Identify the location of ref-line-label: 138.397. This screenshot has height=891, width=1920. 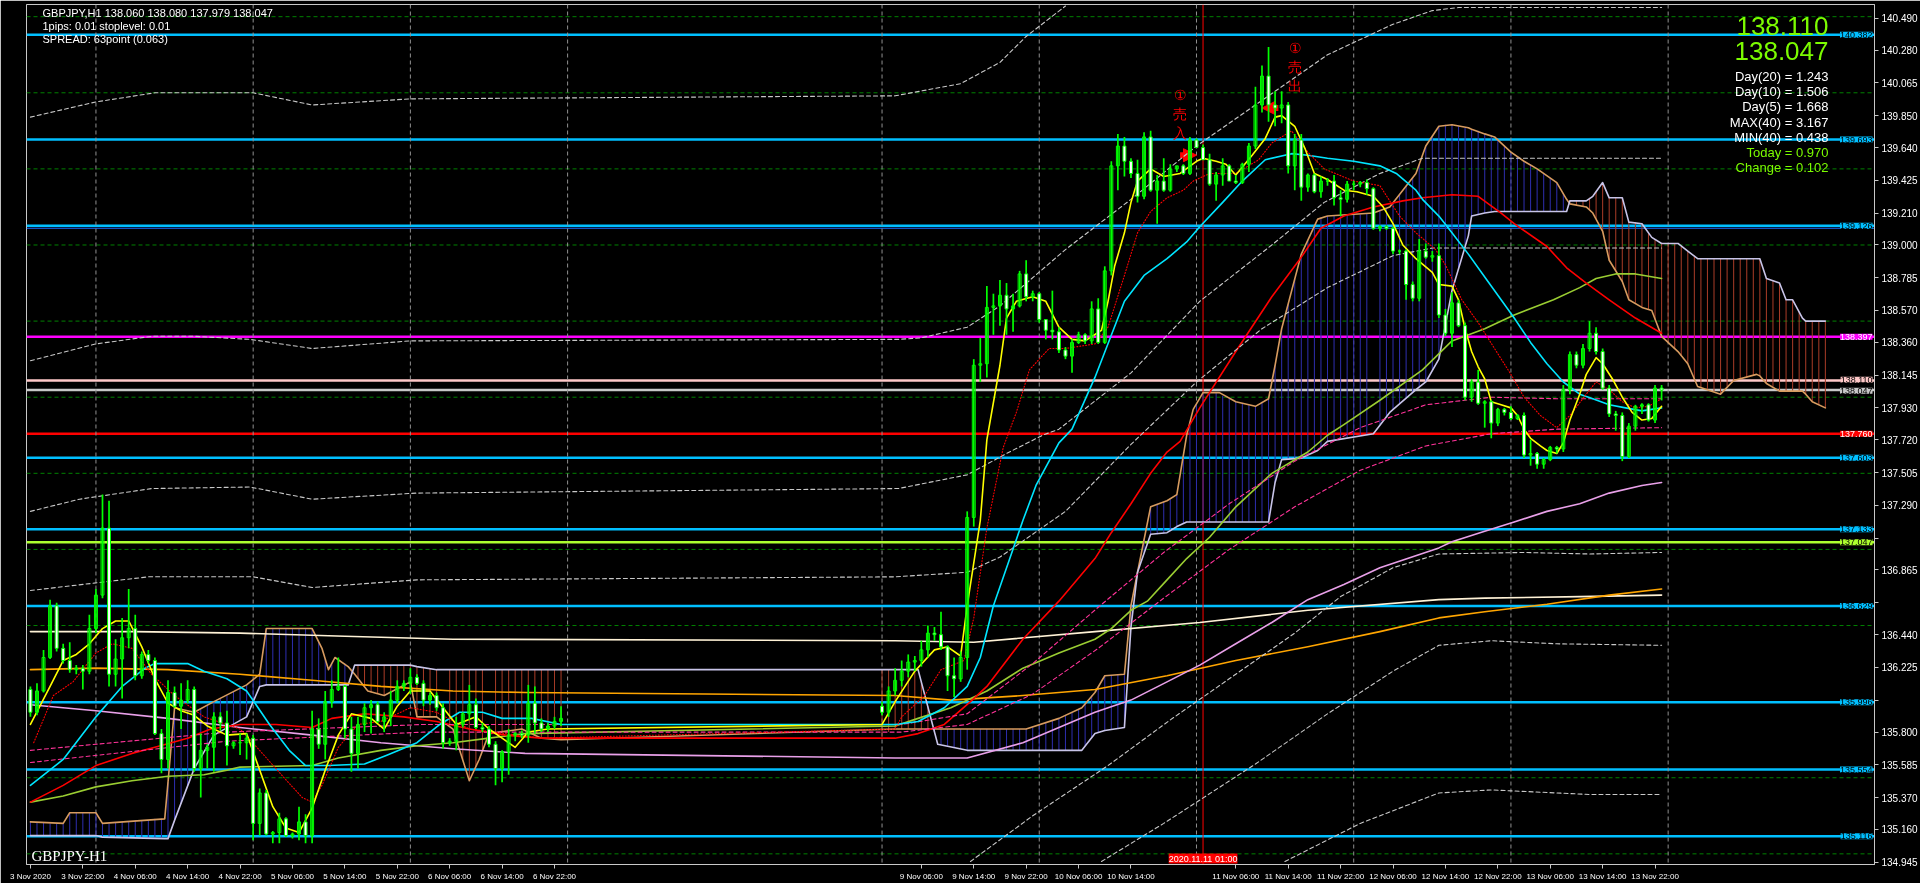
(1856, 336).